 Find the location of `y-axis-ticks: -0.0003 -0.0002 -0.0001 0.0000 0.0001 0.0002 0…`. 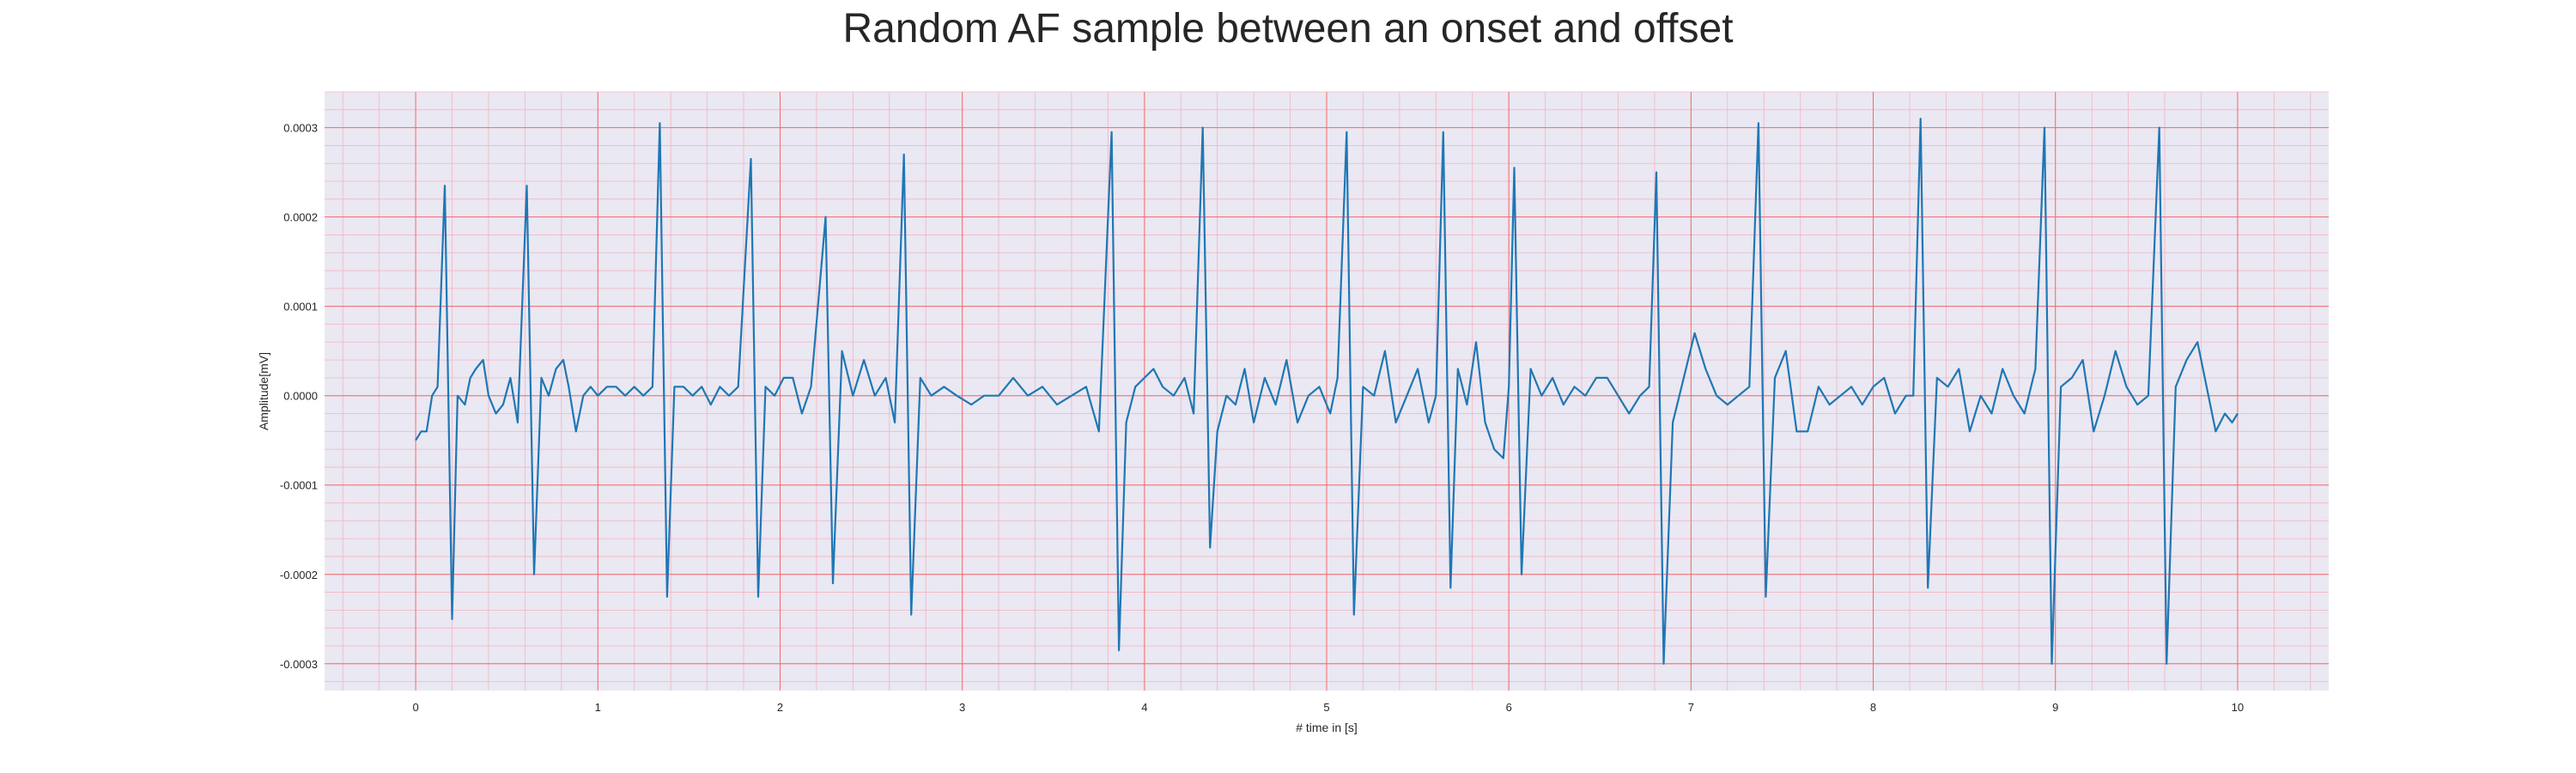

y-axis-ticks: -0.0003 -0.0002 -0.0001 0.0000 0.0001 0.0002 0… is located at coordinates (299, 396).